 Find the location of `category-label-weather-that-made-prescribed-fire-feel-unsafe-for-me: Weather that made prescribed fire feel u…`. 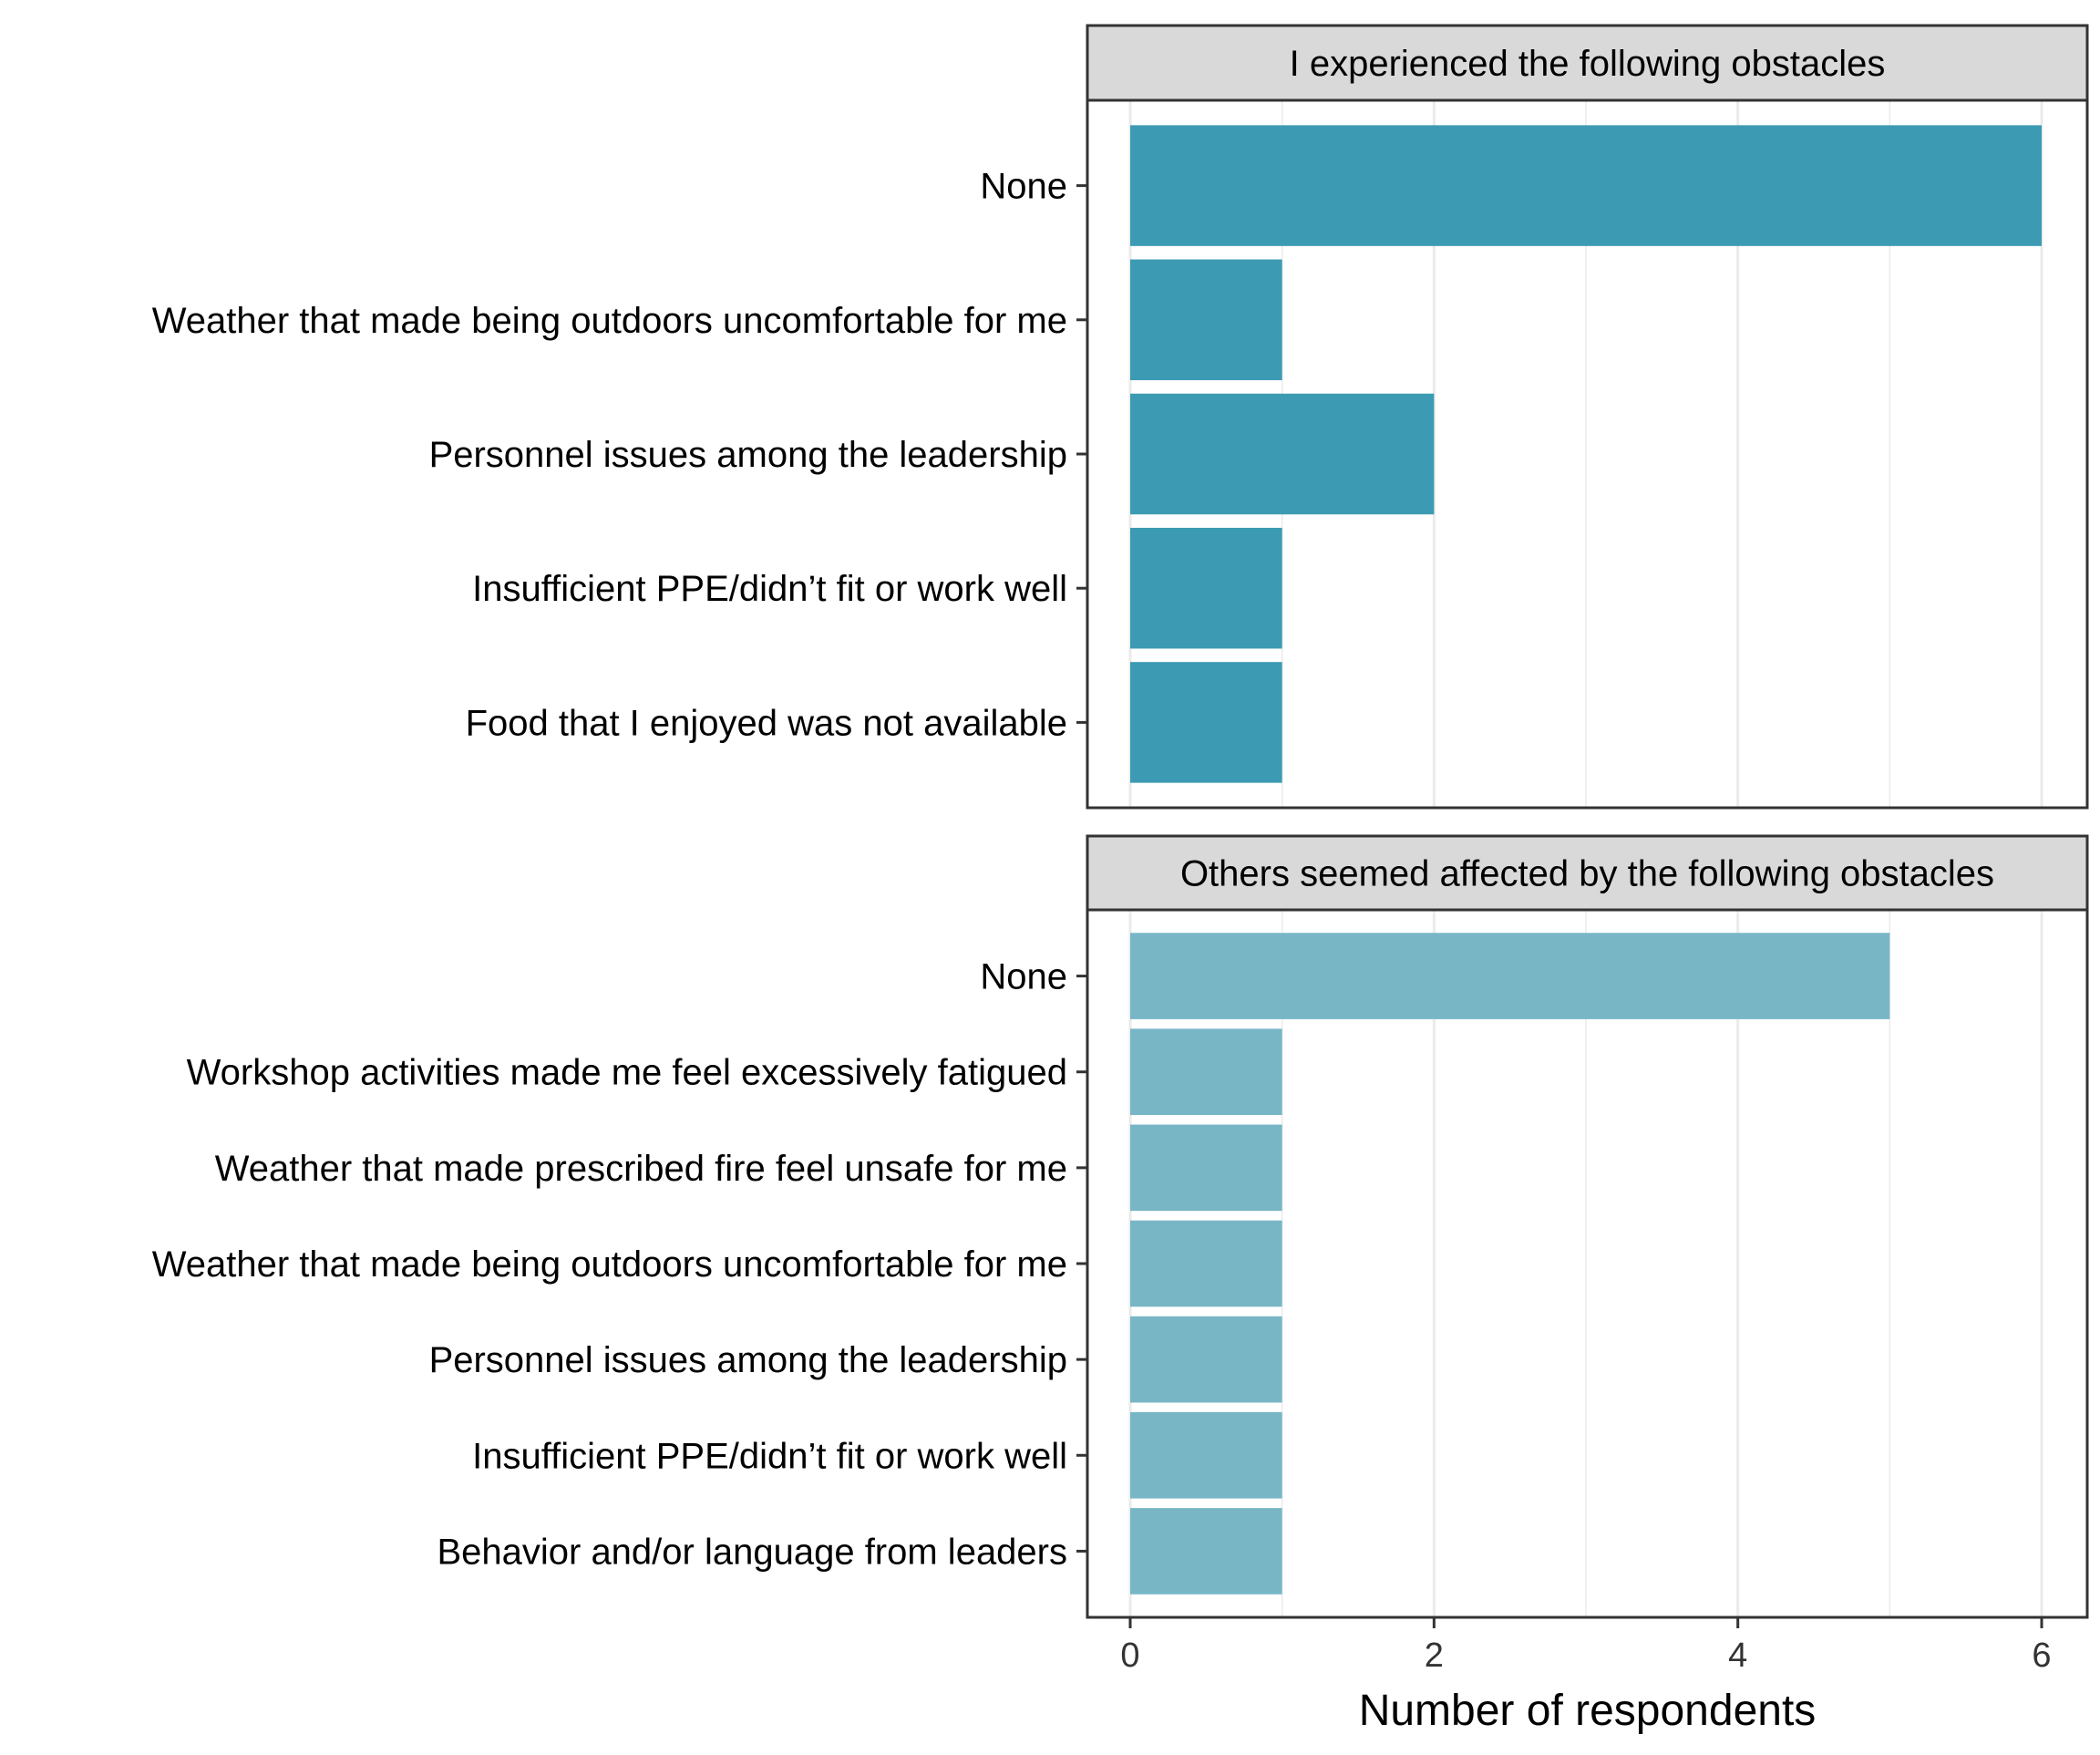

category-label-weather-that-made-prescribed-fire-feel-unsafe-for-me: Weather that made prescribed fire feel u… is located at coordinates (641, 1169).